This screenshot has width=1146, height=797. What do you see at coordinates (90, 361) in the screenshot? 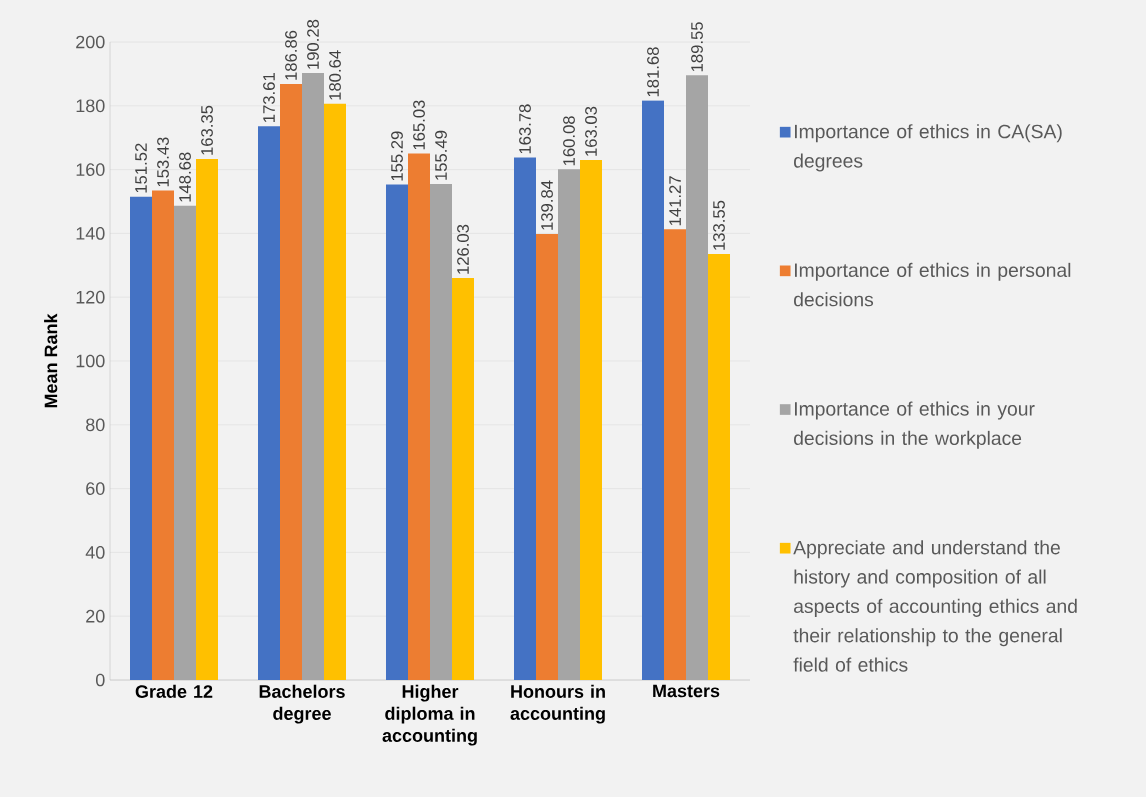
I see `y-tick-label: 100` at bounding box center [90, 361].